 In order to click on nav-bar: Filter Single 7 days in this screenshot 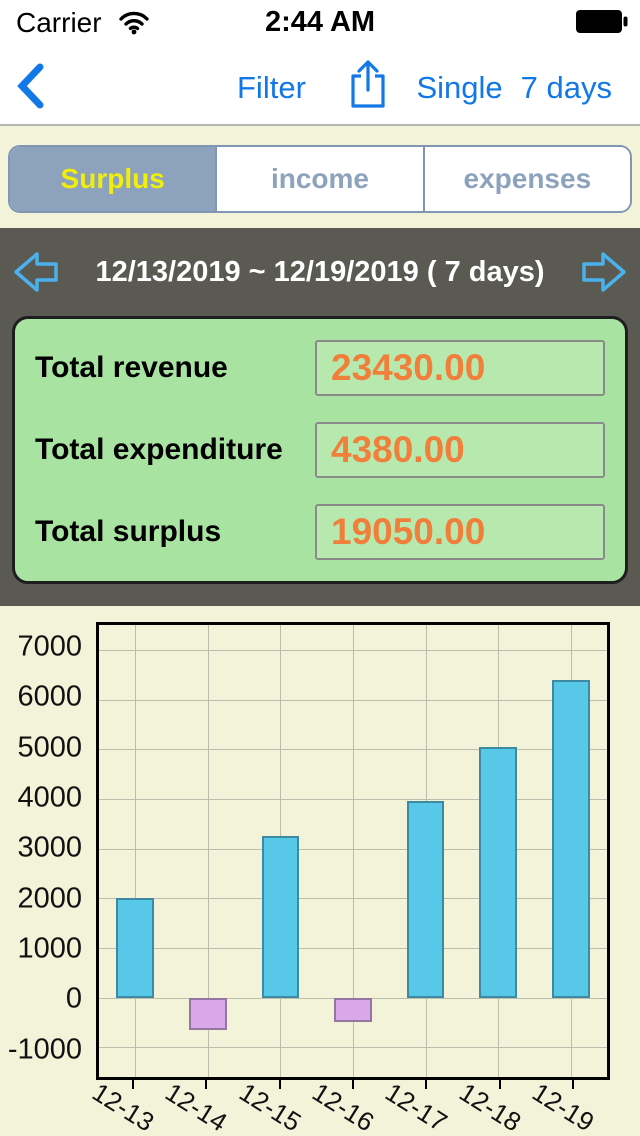, I will do `click(320, 85)`.